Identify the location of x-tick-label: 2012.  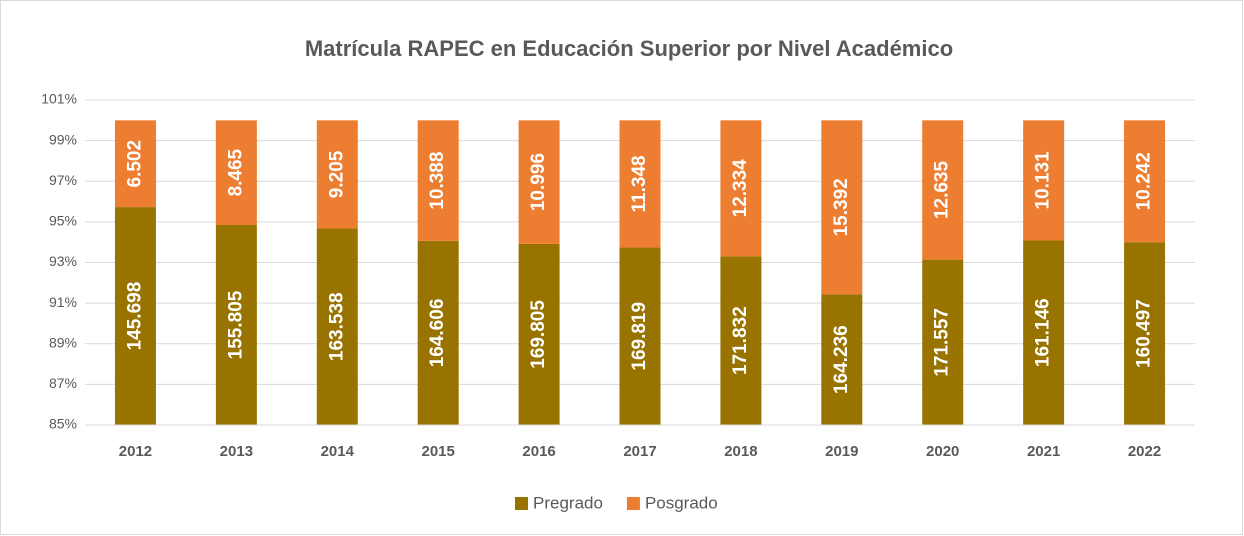
(135, 451).